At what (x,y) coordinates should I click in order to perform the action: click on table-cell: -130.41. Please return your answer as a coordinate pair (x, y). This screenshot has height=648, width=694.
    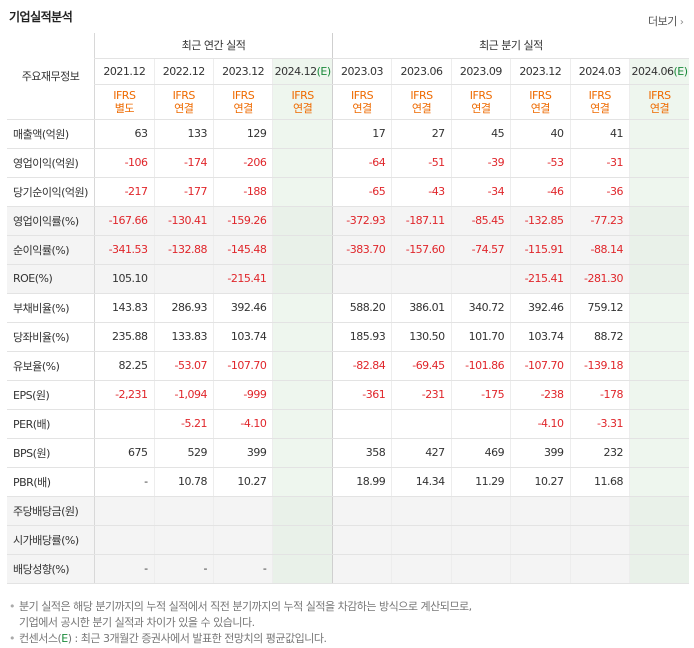
    Looking at the image, I should click on (183, 220).